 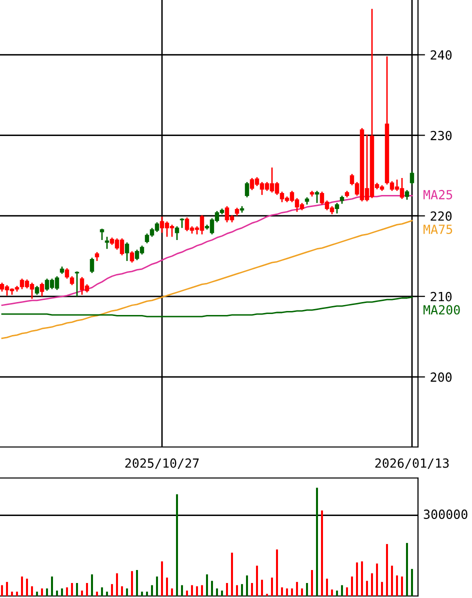 What do you see at coordinates (162, 463) in the screenshot?
I see `x-tick-label: 2025/10/27` at bounding box center [162, 463].